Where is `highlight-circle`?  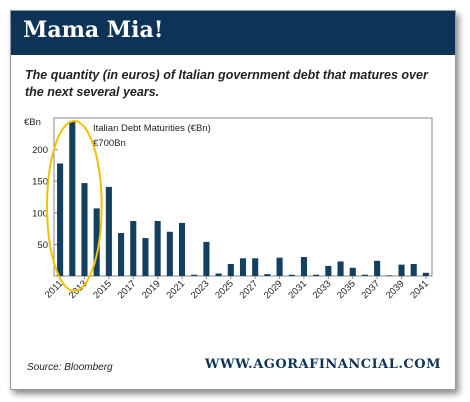
highlight-circle is located at coordinates (74, 206).